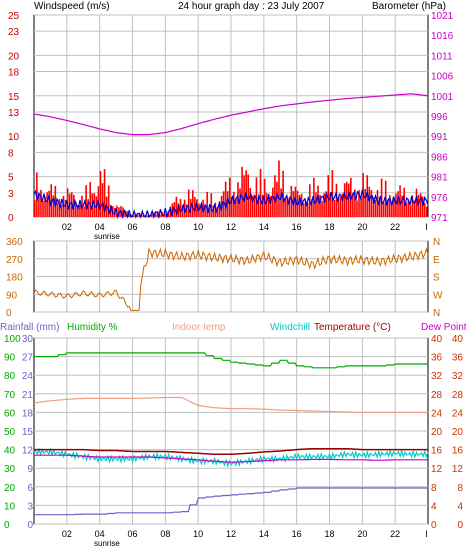  Describe the element at coordinates (434, 488) in the screenshot. I see `temp-tick-label: 8` at that location.